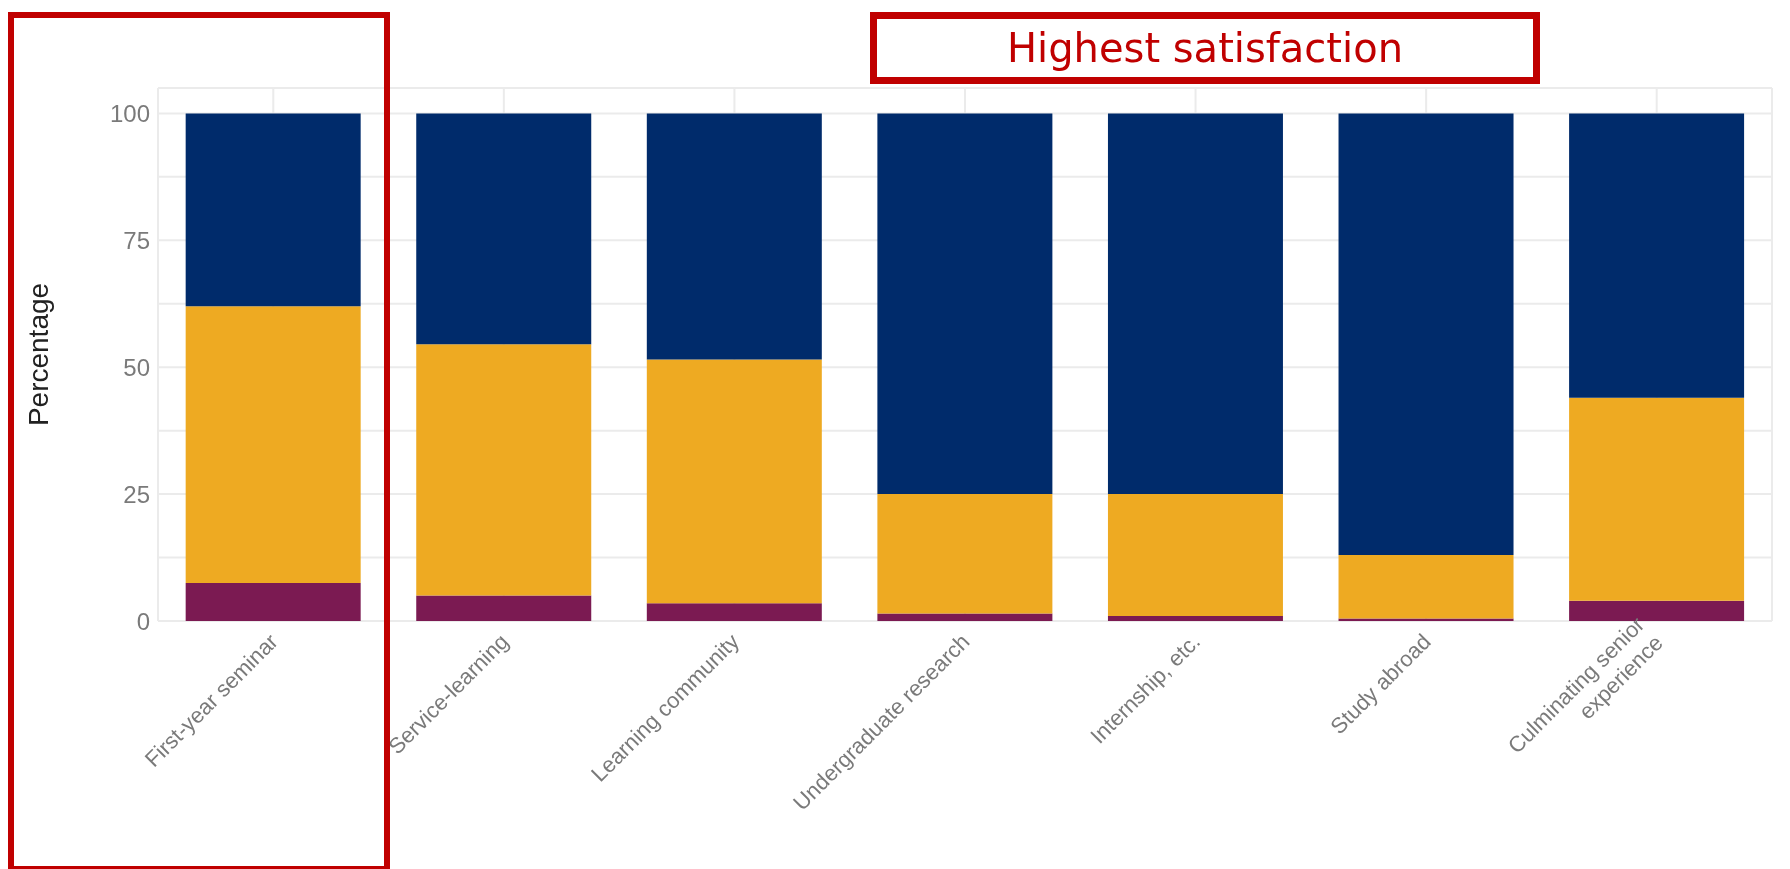 Image resolution: width=1790 pixels, height=869 pixels. I want to click on y-tick-label: 0, so click(143, 621).